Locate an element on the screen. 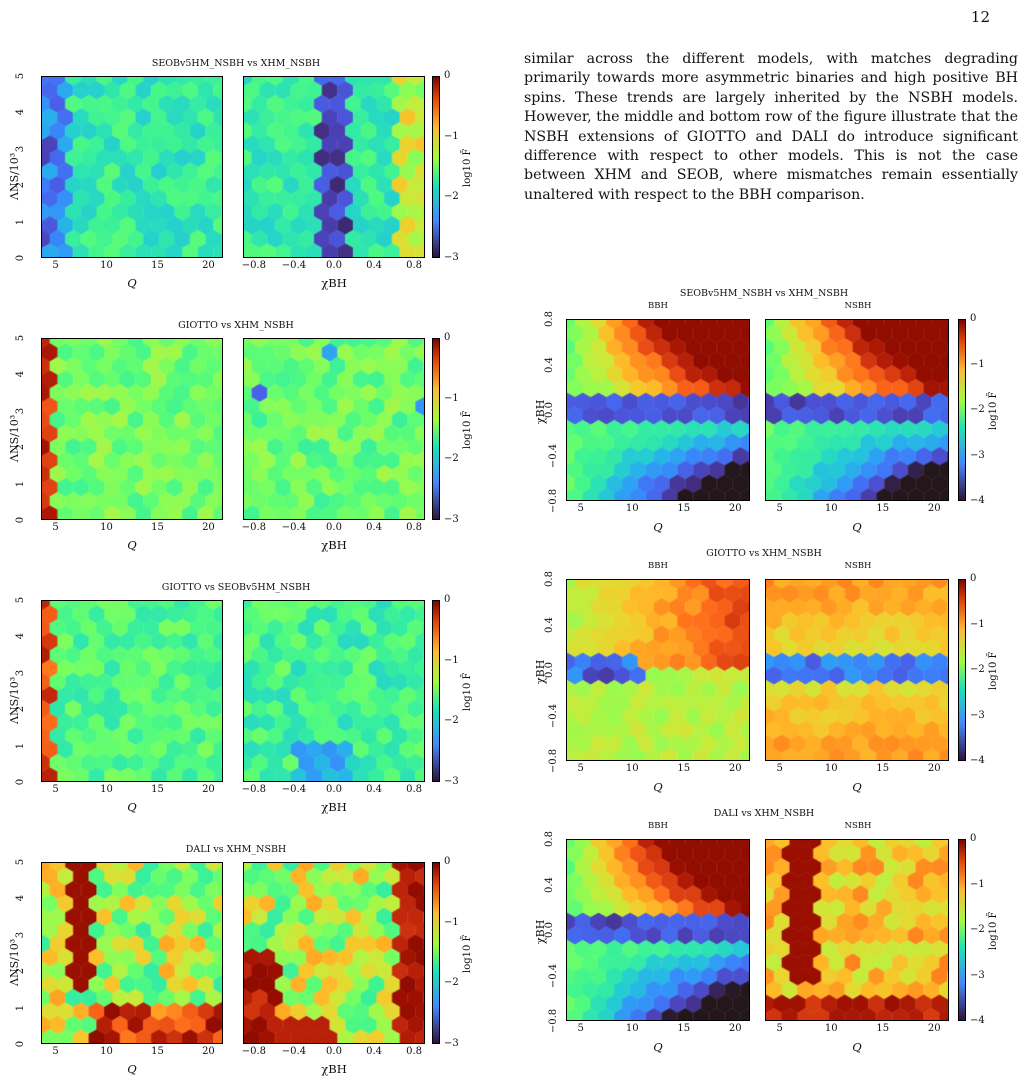 The image size is (1024, 1089). right-panel-1-ytick-3: 0.4 is located at coordinates (549, 364).